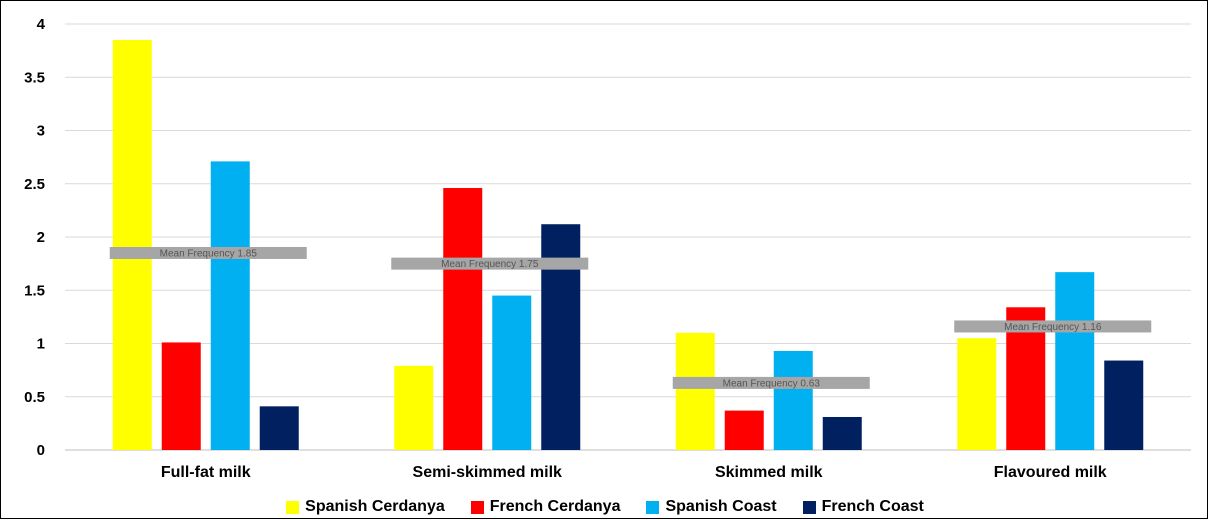  What do you see at coordinates (555, 506) in the screenshot?
I see `legend-label: French Cerdanya` at bounding box center [555, 506].